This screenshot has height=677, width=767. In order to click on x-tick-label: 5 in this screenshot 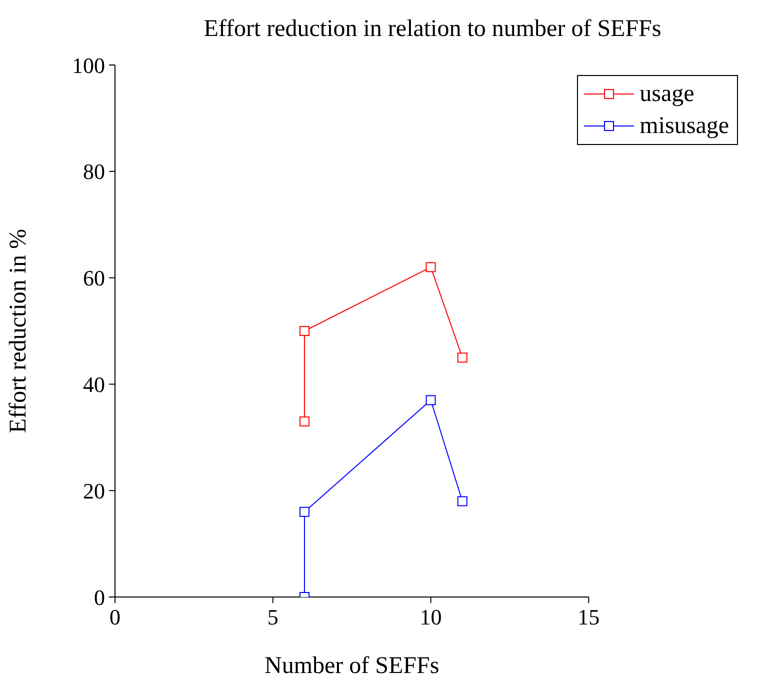, I will do `click(272, 617)`.